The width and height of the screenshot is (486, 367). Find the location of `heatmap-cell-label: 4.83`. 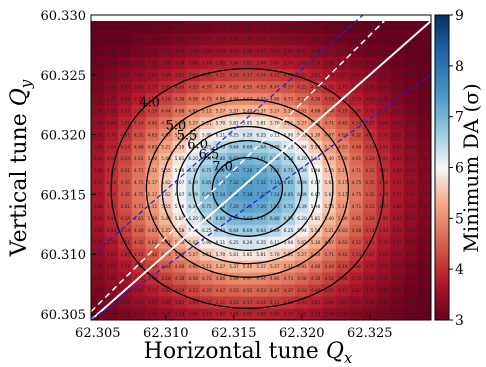

heatmap-cell-label: 4.83 is located at coordinates (343, 147).